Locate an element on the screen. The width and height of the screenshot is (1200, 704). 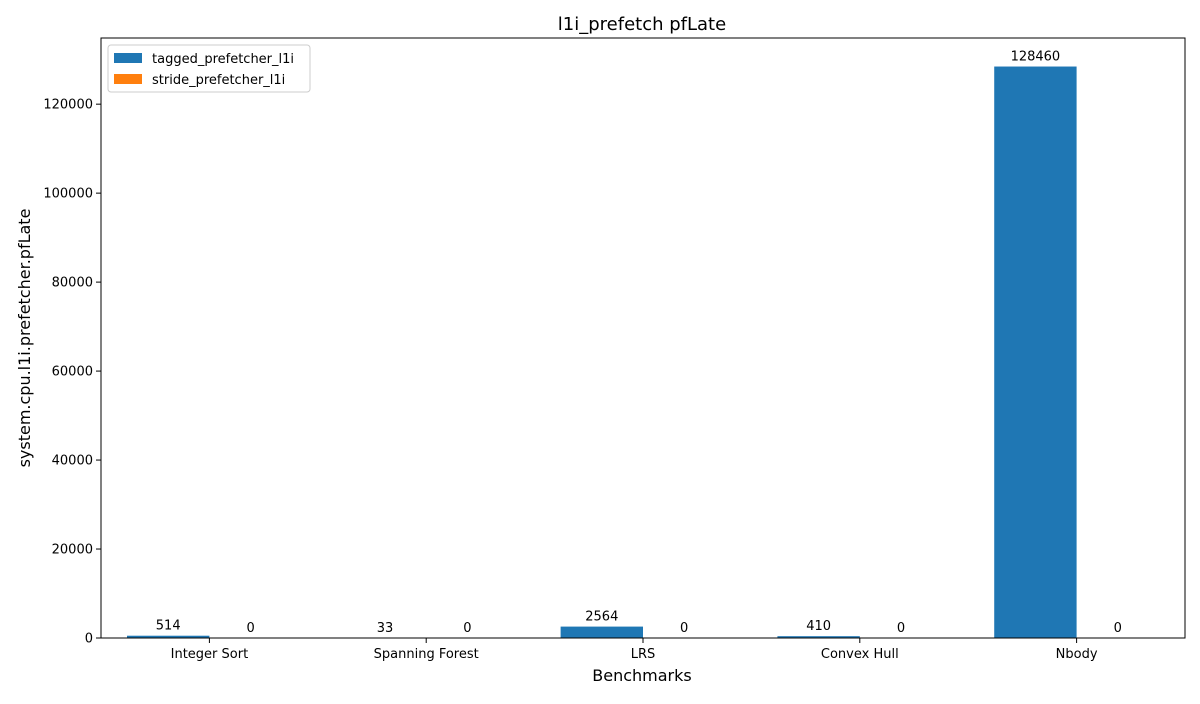
y-tick-label: 100000 is located at coordinates (68, 194).